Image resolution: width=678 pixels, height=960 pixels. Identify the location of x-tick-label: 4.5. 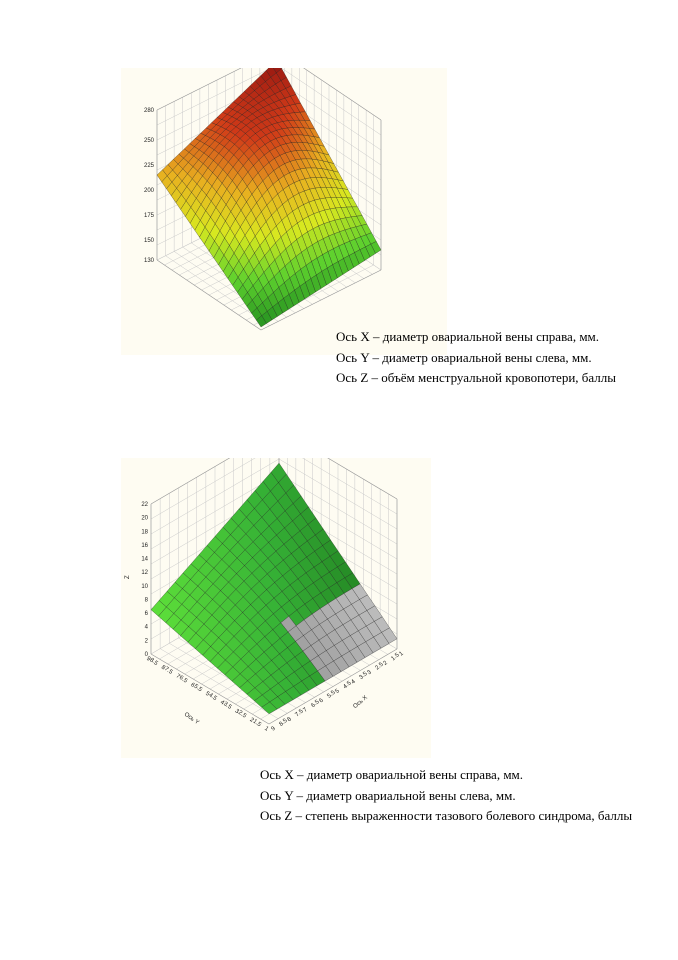
(347, 685).